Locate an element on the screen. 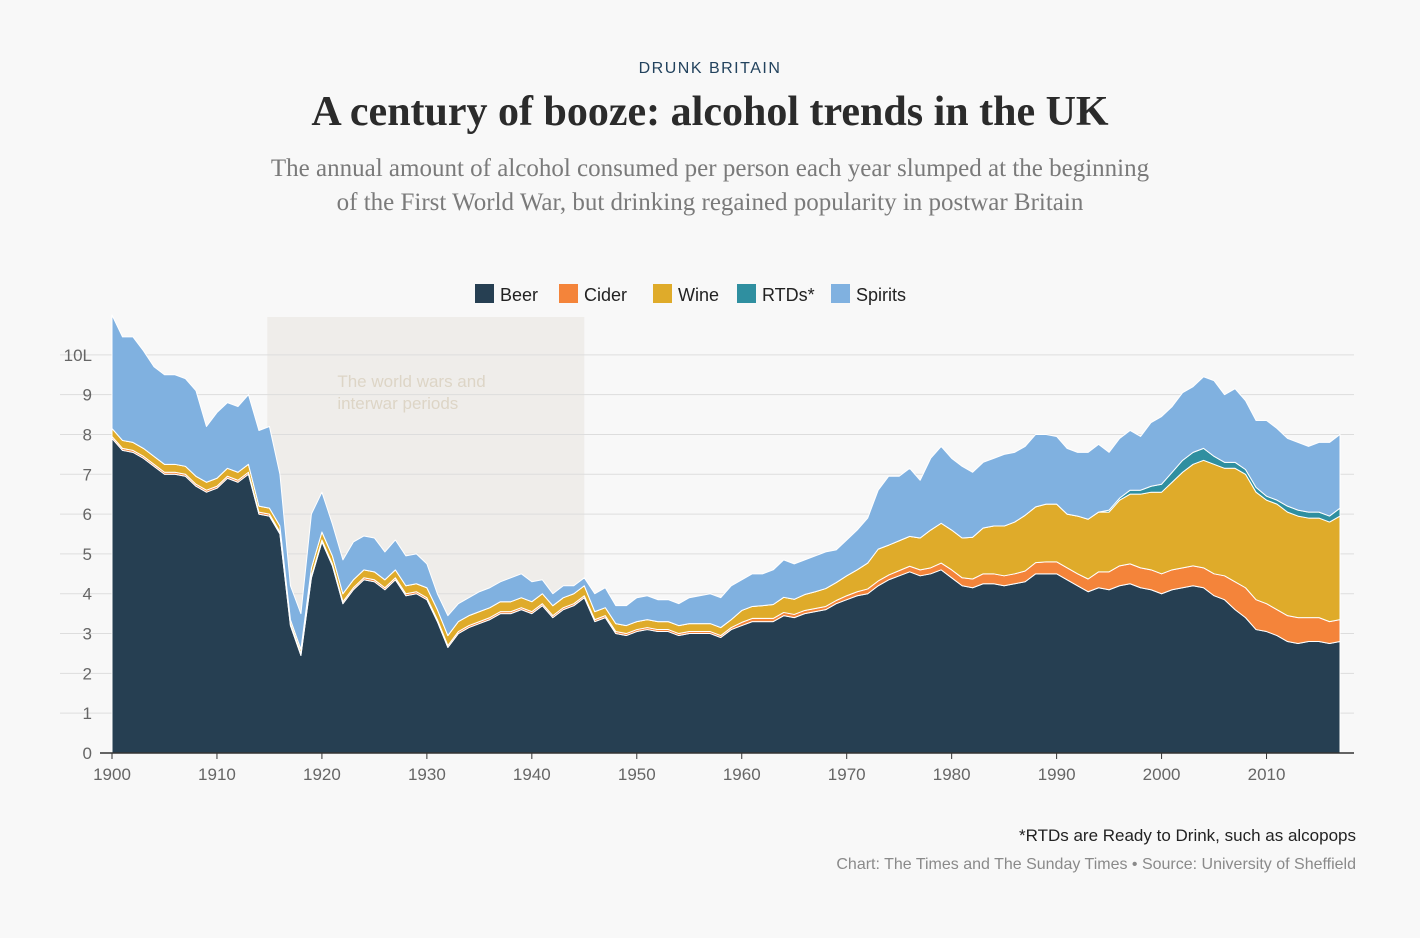 The height and width of the screenshot is (938, 1420). y-tick-label: 2 is located at coordinates (87, 673).